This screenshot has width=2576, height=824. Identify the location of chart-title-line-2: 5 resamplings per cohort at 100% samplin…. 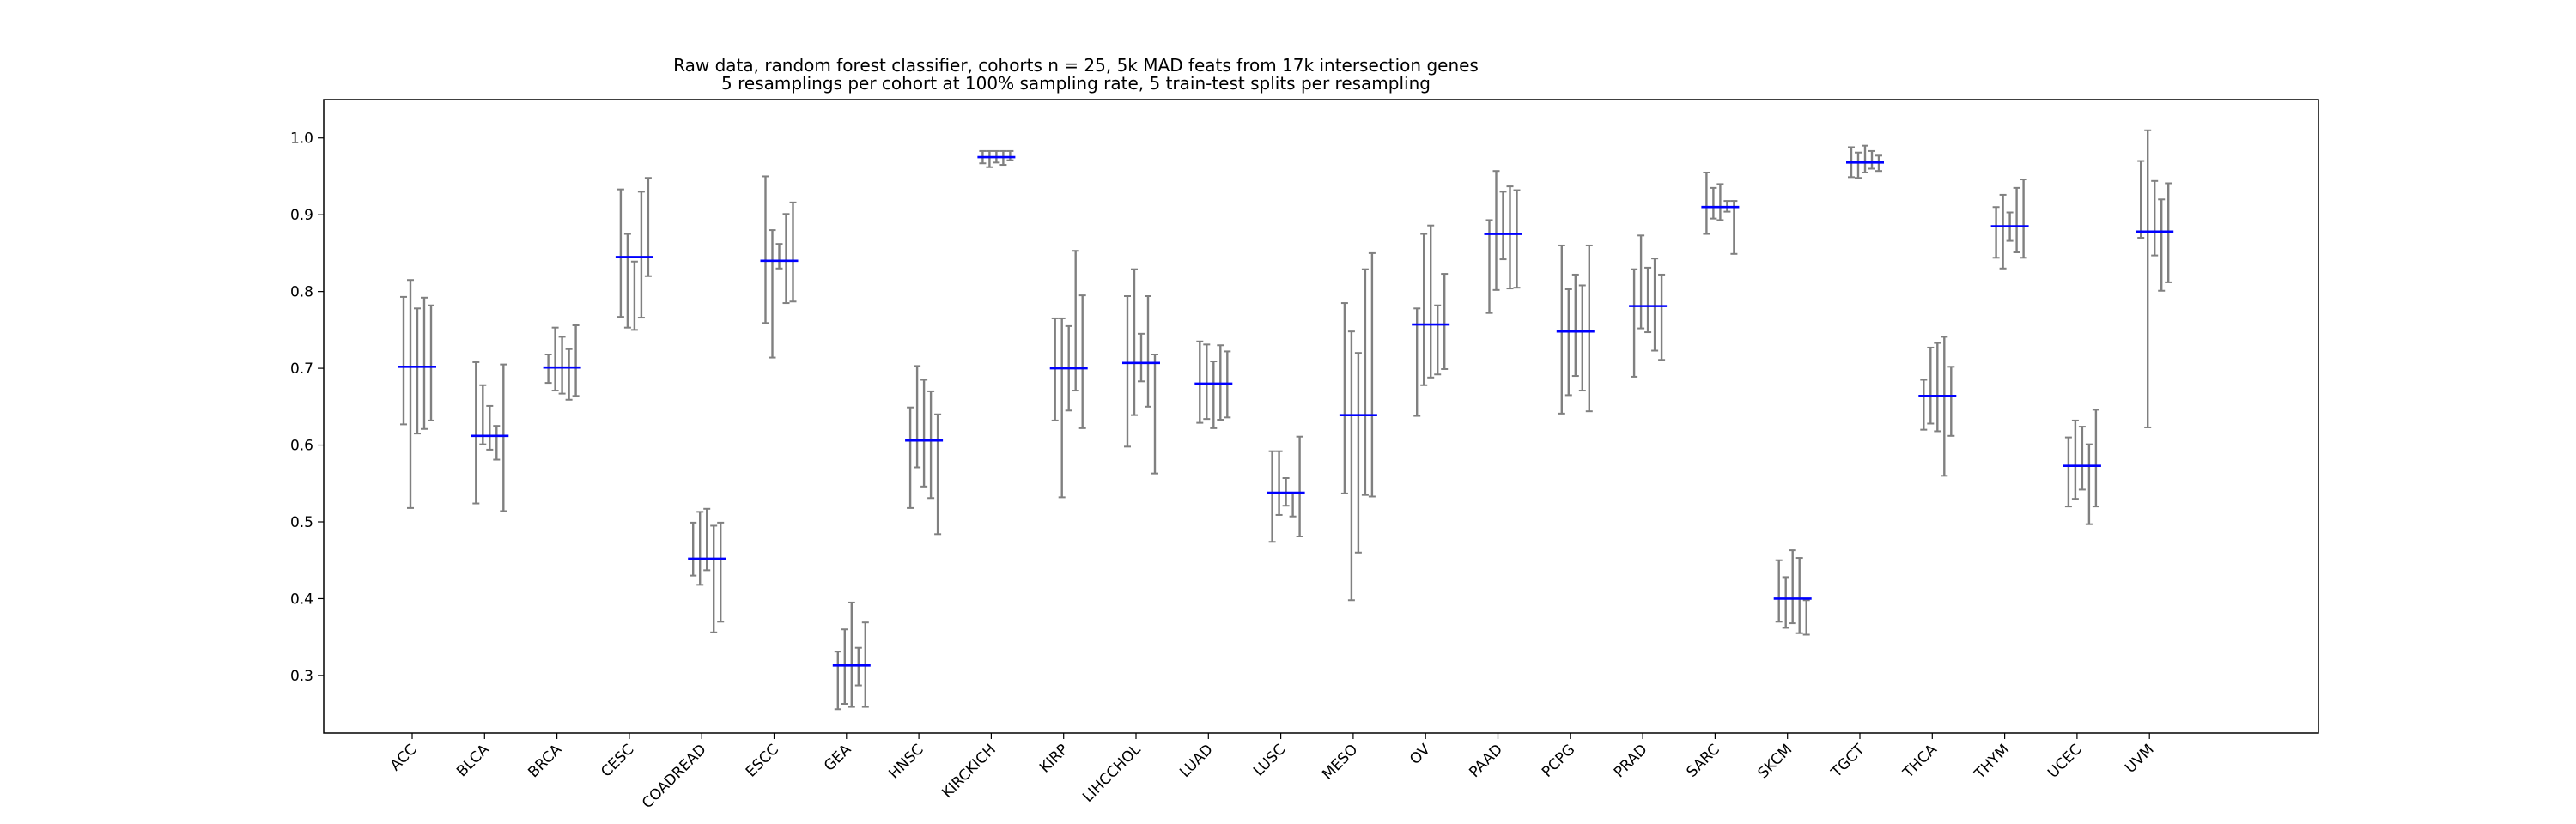
(1076, 83).